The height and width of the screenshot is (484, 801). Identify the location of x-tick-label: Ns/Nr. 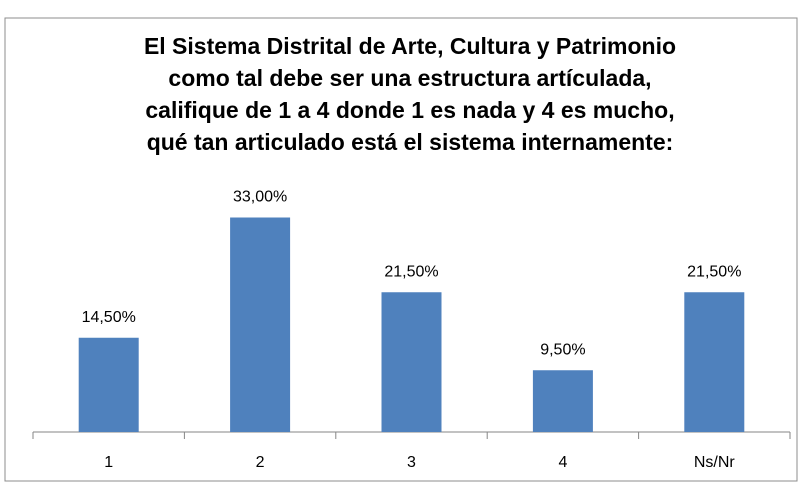
(715, 462).